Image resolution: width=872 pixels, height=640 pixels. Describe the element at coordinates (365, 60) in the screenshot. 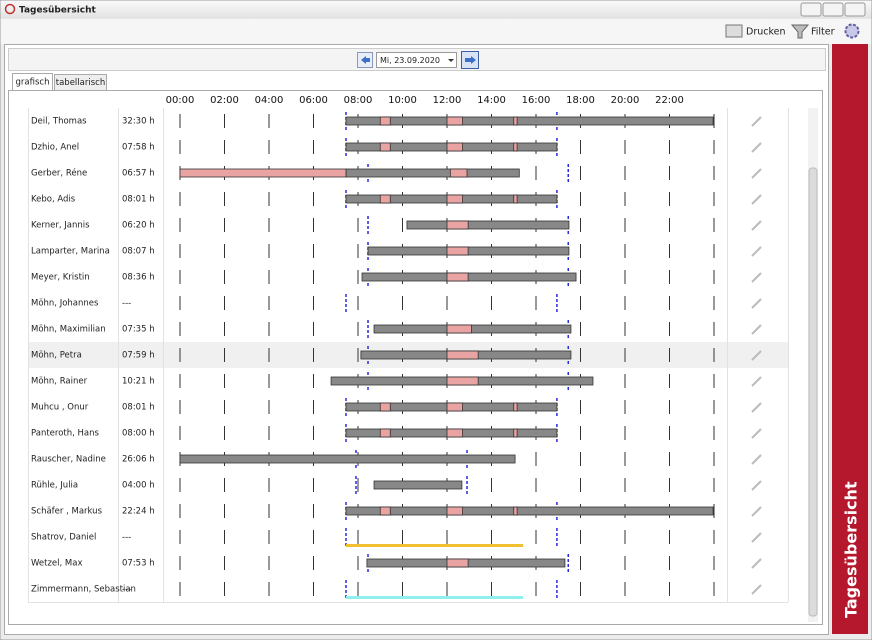

I see `previous-arrow` at that location.